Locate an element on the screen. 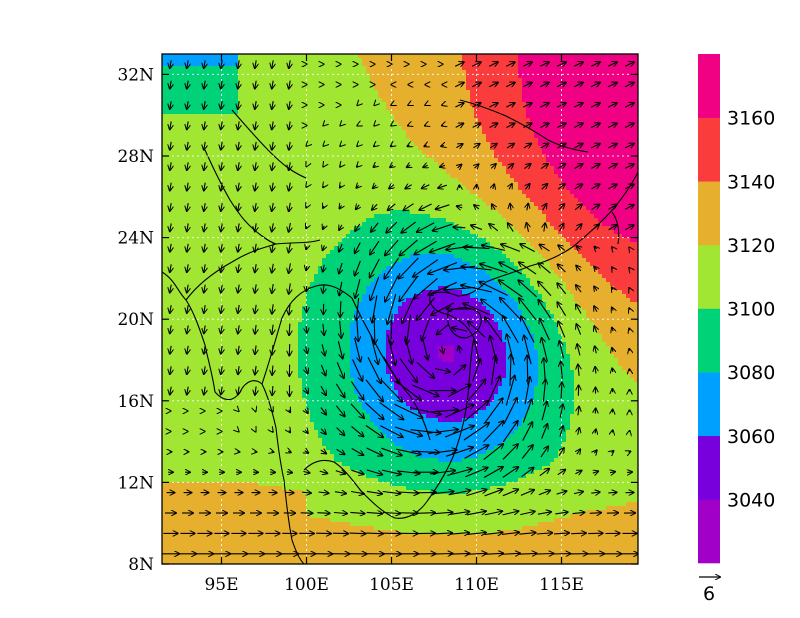  x-tick-label: 115E is located at coordinates (561, 585).